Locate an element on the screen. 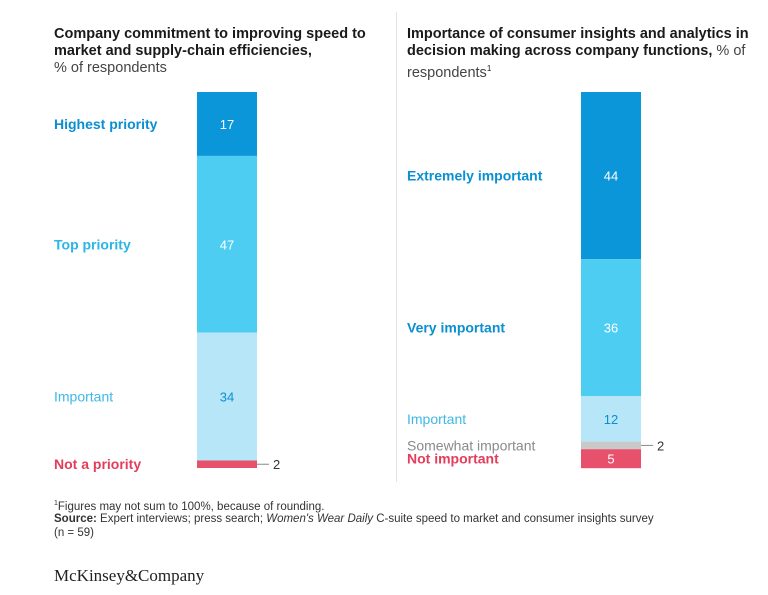 This screenshot has width=768, height=595. right-label-important: Important is located at coordinates (436, 419).